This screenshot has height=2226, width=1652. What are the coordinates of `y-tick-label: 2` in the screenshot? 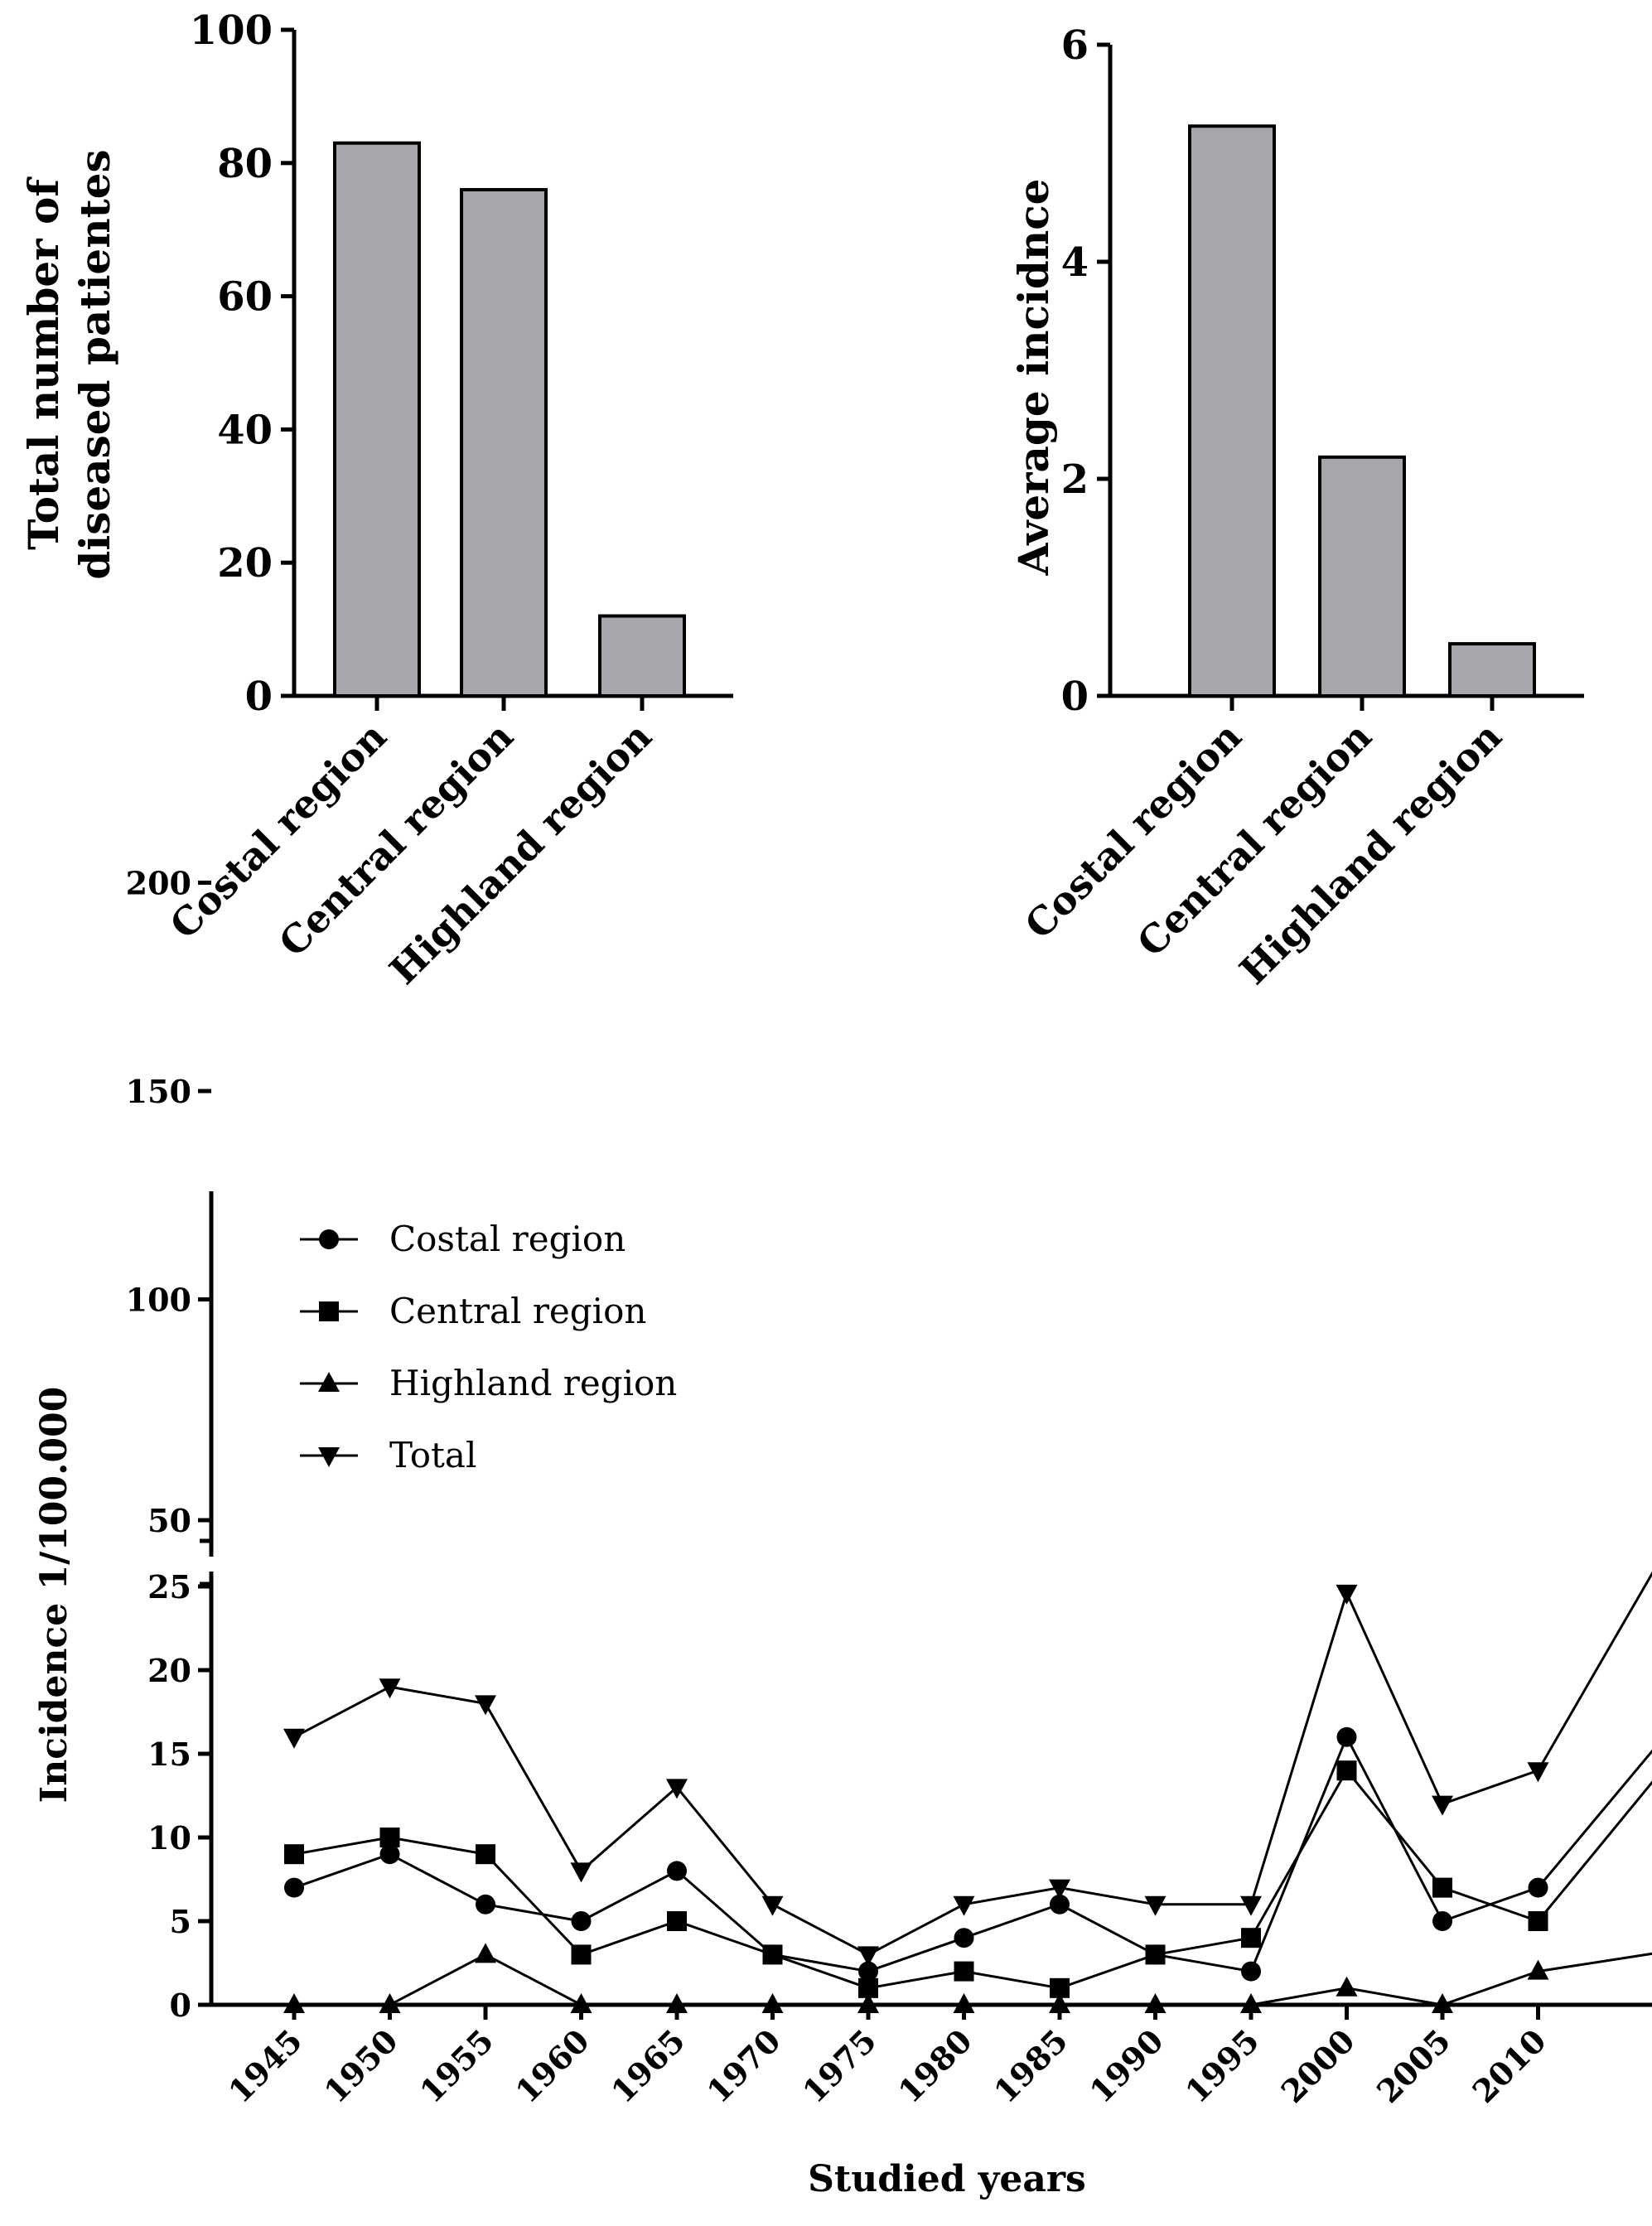 It's located at (1075, 479).